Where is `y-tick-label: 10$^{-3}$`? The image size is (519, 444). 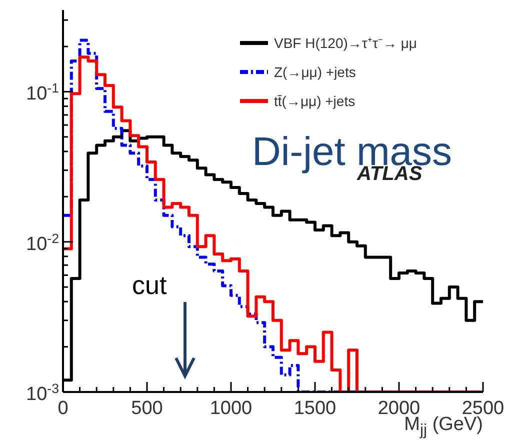
y-tick-label: 10$^{-3}$ is located at coordinates (42, 392).